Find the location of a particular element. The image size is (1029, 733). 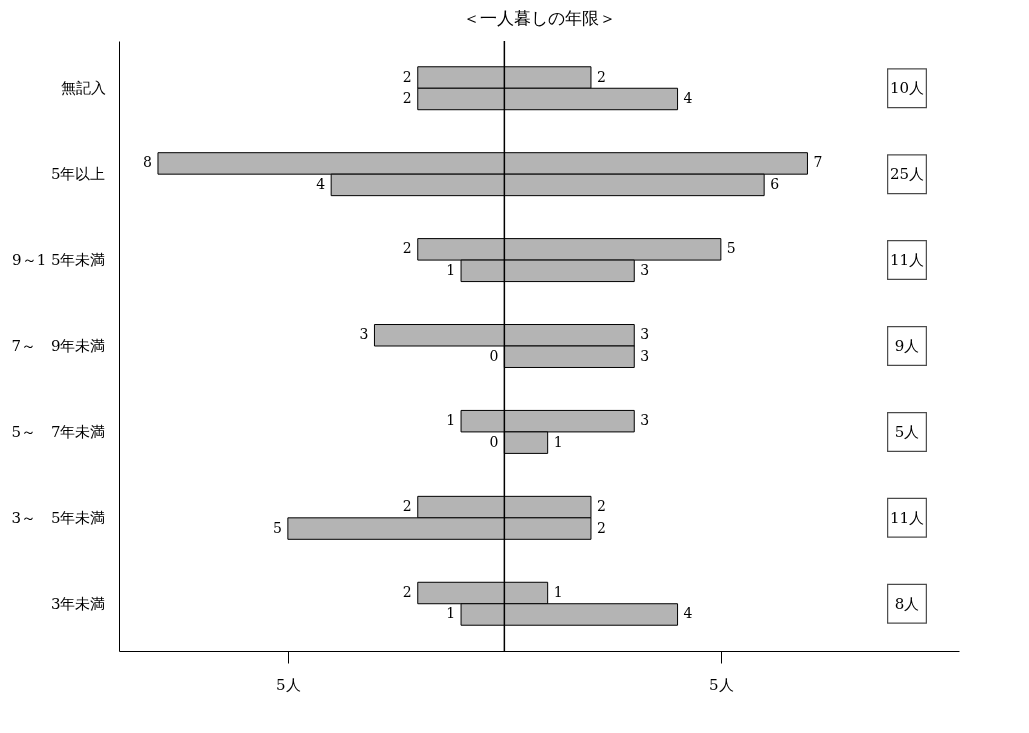

y-tick-label: 3～ 5年未満 is located at coordinates (58, 517).